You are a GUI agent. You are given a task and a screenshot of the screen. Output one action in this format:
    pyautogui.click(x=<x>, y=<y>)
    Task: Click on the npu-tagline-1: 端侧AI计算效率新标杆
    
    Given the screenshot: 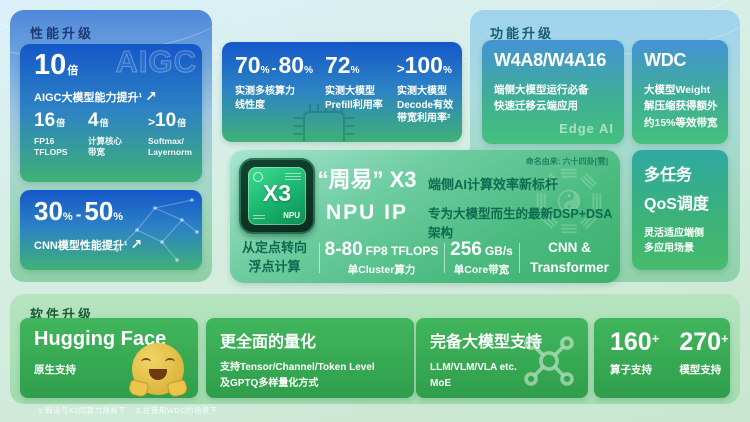 What is the action you would take?
    pyautogui.click(x=493, y=184)
    